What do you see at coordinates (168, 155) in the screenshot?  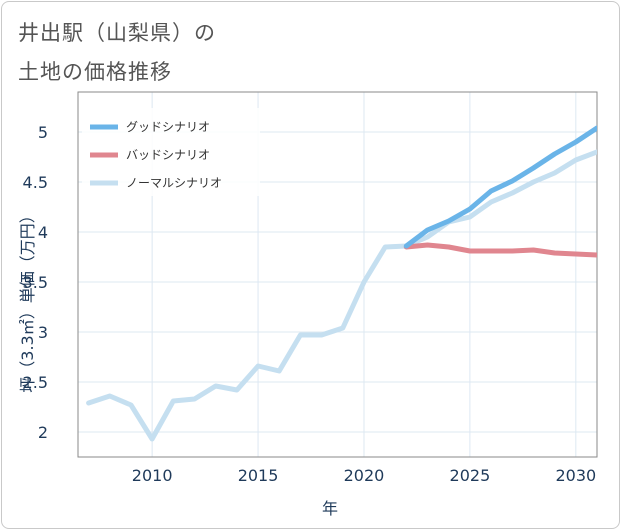 I see `legend-label-bad: バッドシナリオ` at bounding box center [168, 155].